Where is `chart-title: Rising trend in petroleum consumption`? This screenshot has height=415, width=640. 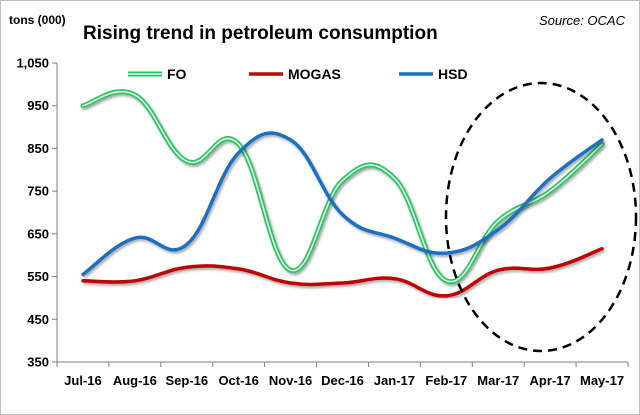
chart-title: Rising trend in petroleum consumption is located at coordinates (260, 33).